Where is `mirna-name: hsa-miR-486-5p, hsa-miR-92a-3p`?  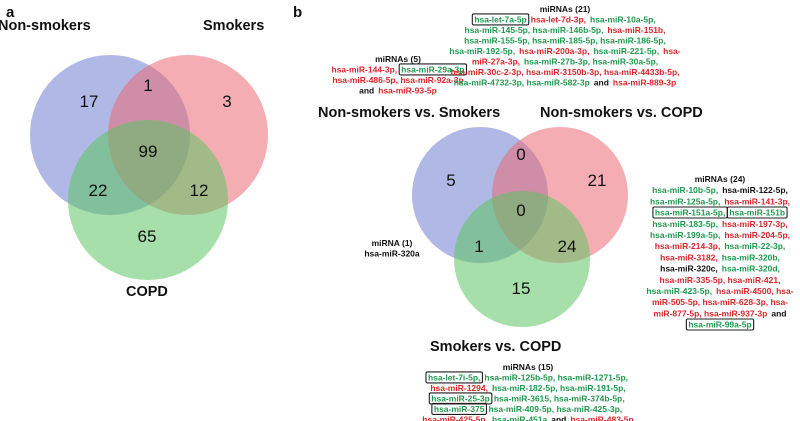
mirna-name: hsa-miR-486-5p, hsa-miR-92a-3p is located at coordinates (397, 80).